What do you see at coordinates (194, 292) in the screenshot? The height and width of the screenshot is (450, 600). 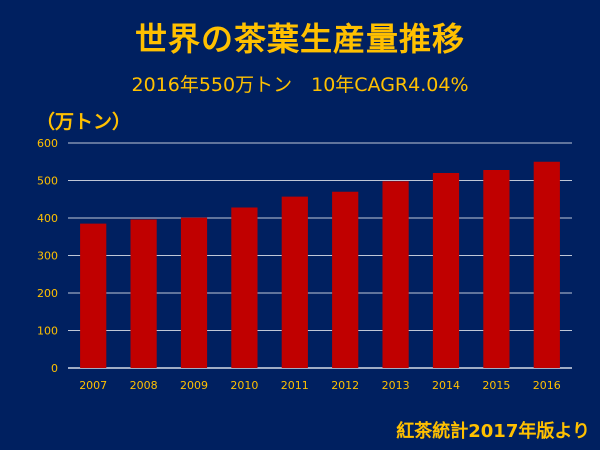 I see `bar-2009` at bounding box center [194, 292].